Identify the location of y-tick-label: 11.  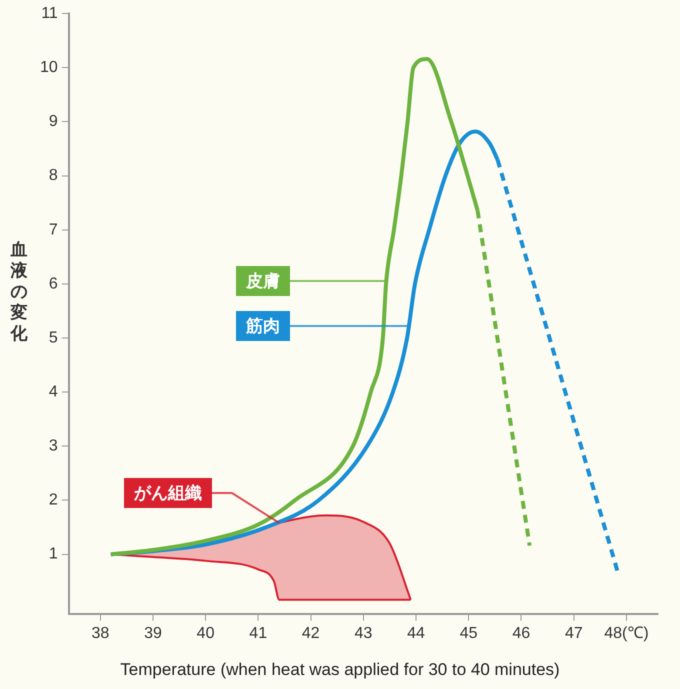
(49, 13).